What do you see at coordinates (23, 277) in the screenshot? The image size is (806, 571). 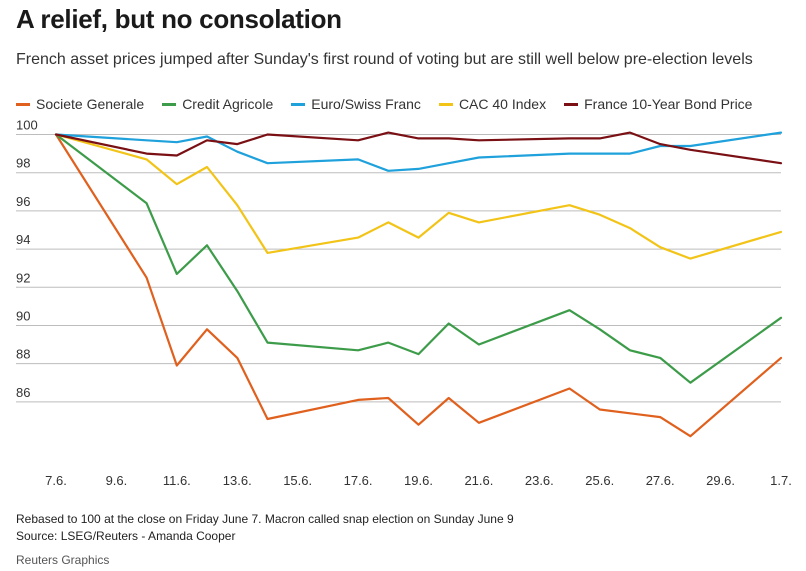 I see `y-tick-label: 92` at bounding box center [23, 277].